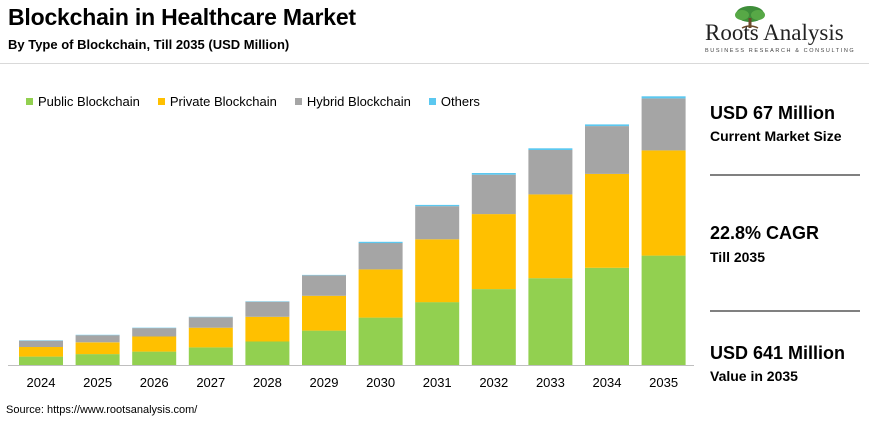 This screenshot has height=426, width=869. Describe the element at coordinates (493, 382) in the screenshot. I see `x-tick-label: 2032` at that location.